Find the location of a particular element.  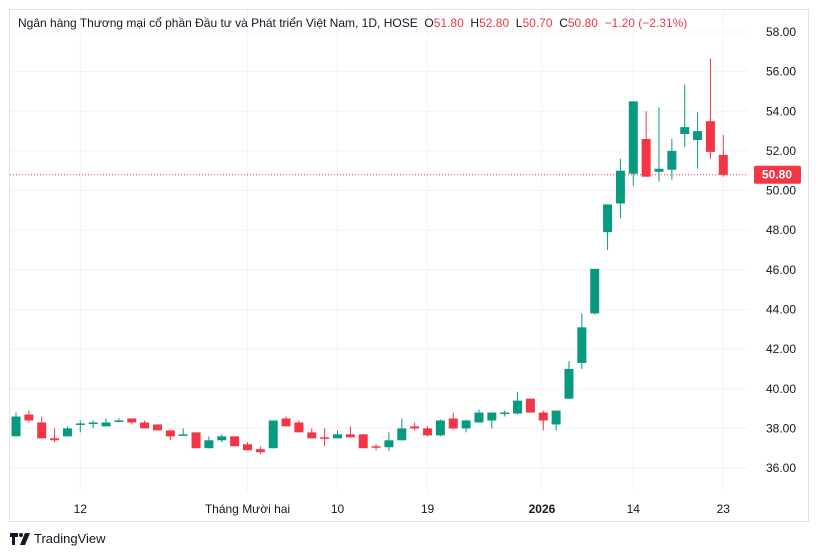

price-tick-label: 38.00 is located at coordinates (781, 428).